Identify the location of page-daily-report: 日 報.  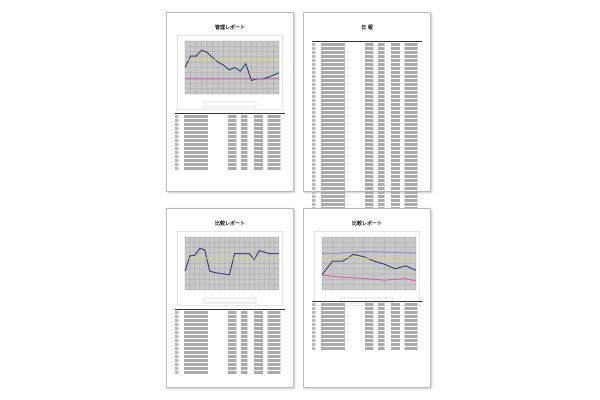
(367, 115).